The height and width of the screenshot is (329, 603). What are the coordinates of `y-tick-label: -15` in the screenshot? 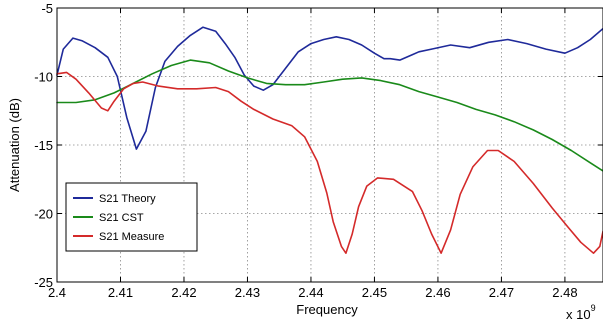 It's located at (43, 145).